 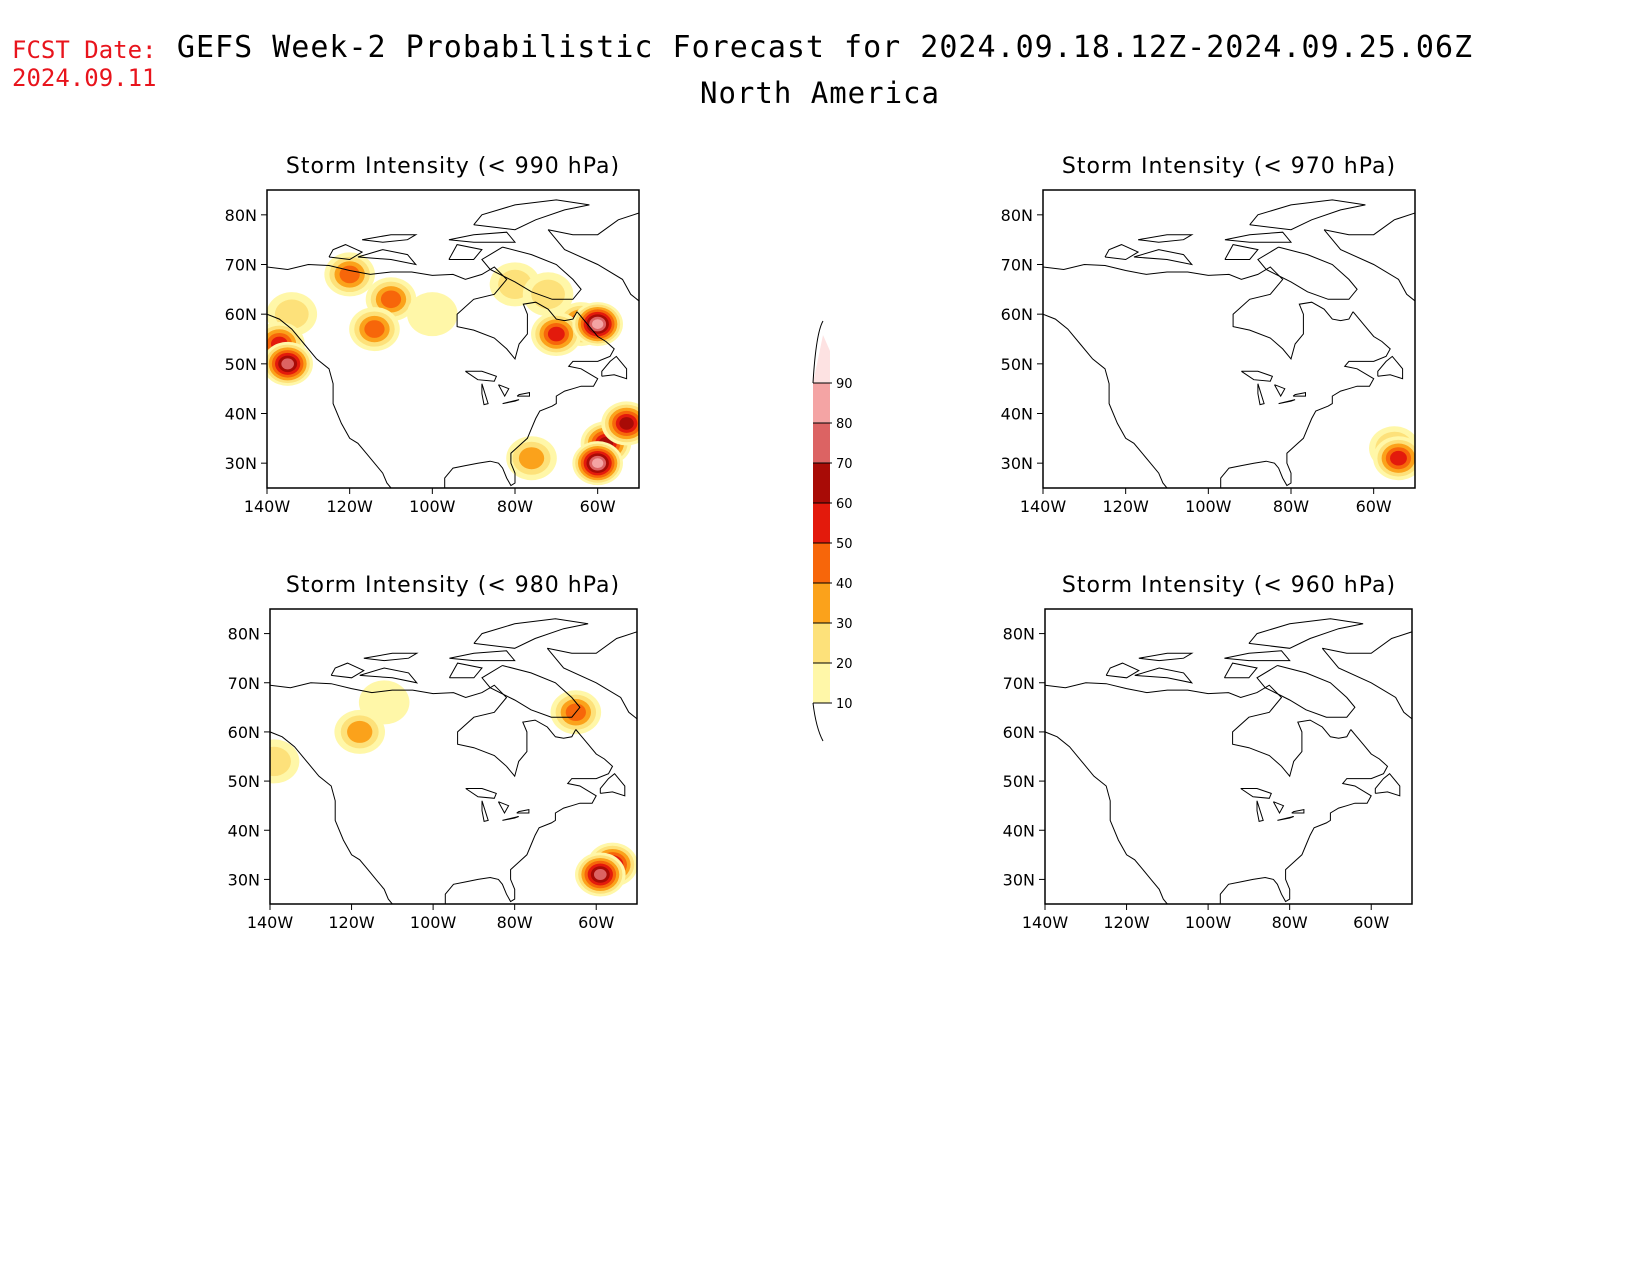 I want to click on panel-title: Storm Intensity (< 960 hPa), so click(x=1229, y=585).